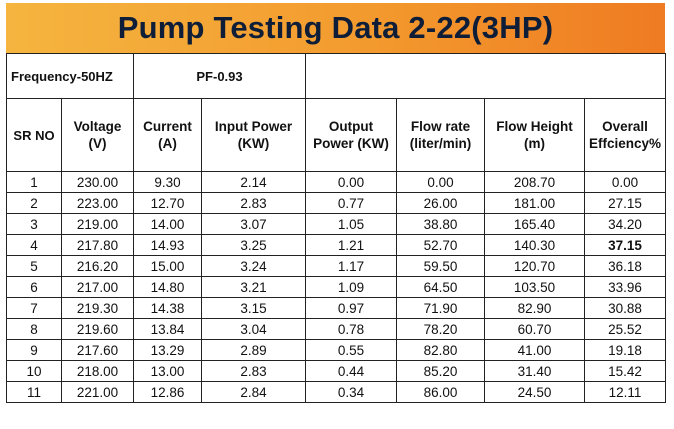 The image size is (674, 429). What do you see at coordinates (253, 245) in the screenshot?
I see `table-cell: 3.25` at bounding box center [253, 245].